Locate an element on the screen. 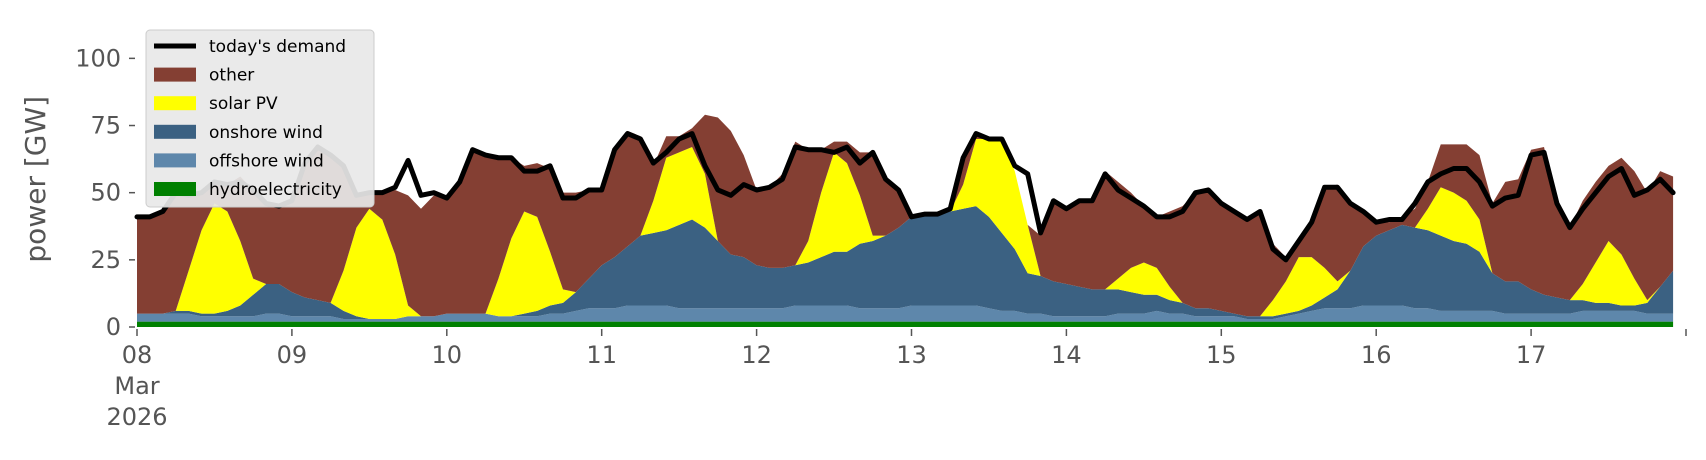 This screenshot has width=1706, height=460. area-offshore-wind is located at coordinates (905, 313).